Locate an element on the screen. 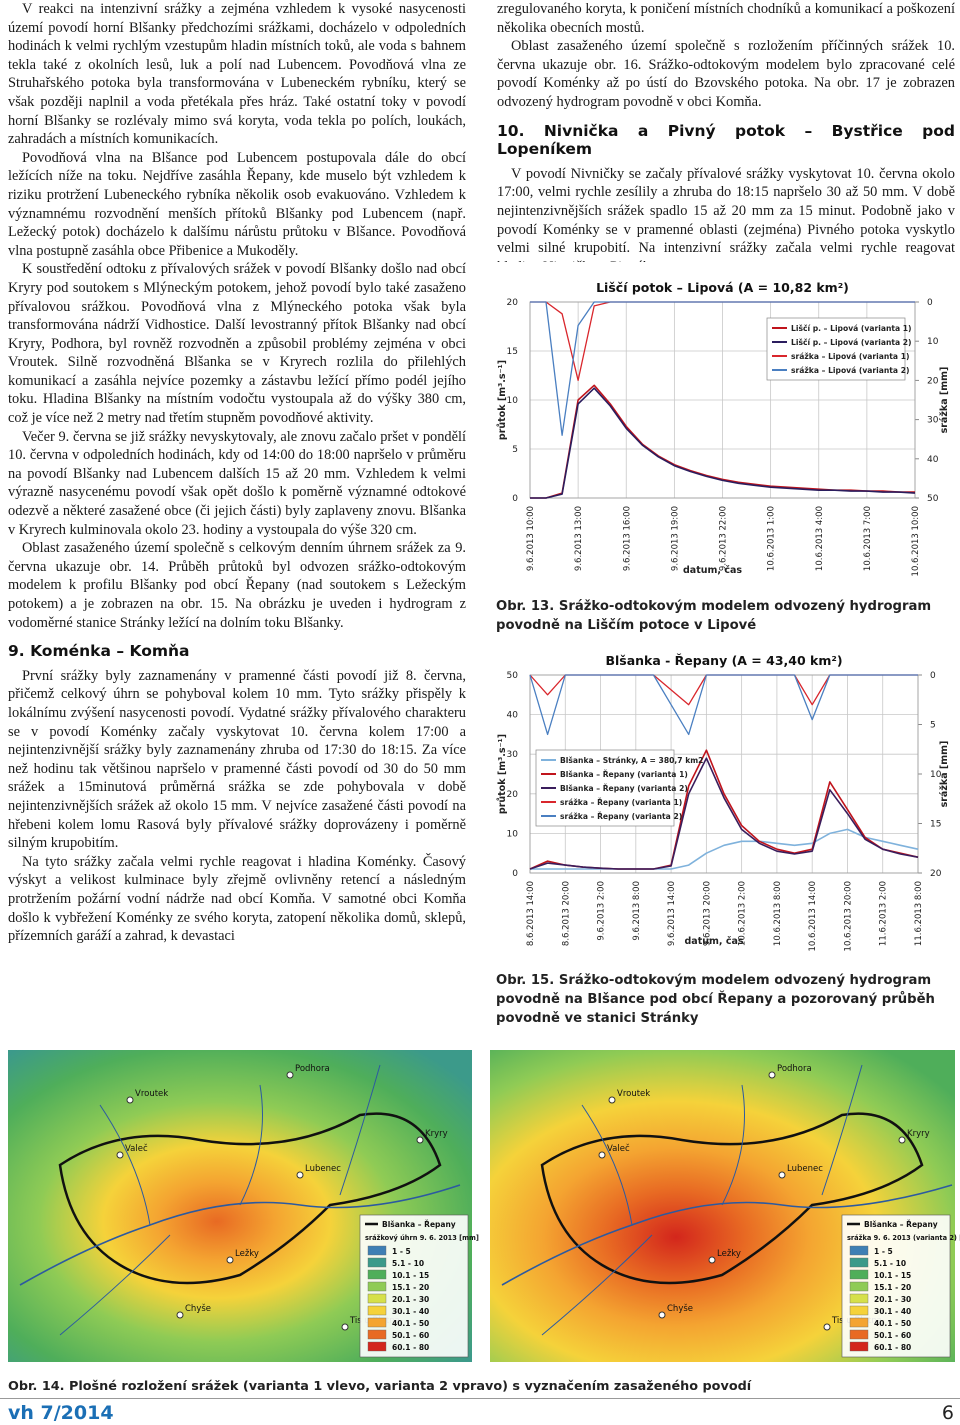 The width and height of the screenshot is (960, 1425). x-tick-label: 9.6.2013 10:00 is located at coordinates (531, 538).